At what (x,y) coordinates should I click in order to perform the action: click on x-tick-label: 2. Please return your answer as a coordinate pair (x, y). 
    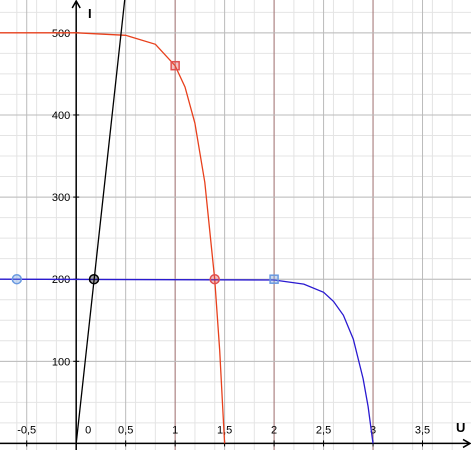
    Looking at the image, I should click on (274, 430).